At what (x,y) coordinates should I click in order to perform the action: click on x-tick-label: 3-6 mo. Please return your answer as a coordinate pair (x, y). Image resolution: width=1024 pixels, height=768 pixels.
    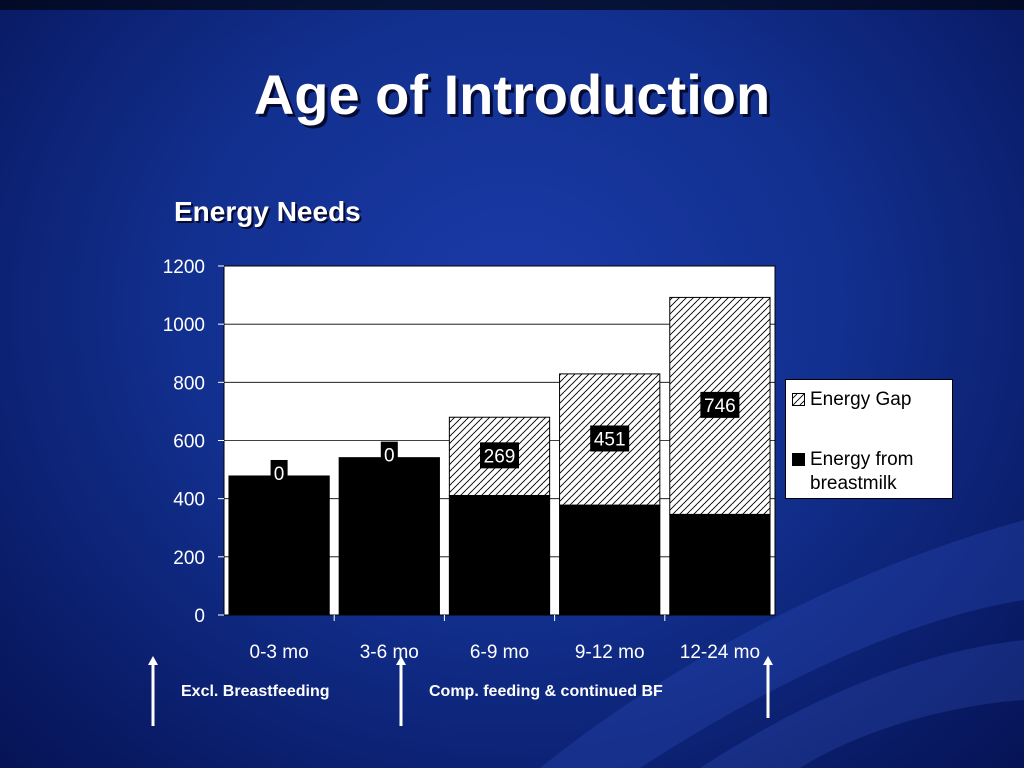
    Looking at the image, I should click on (389, 652).